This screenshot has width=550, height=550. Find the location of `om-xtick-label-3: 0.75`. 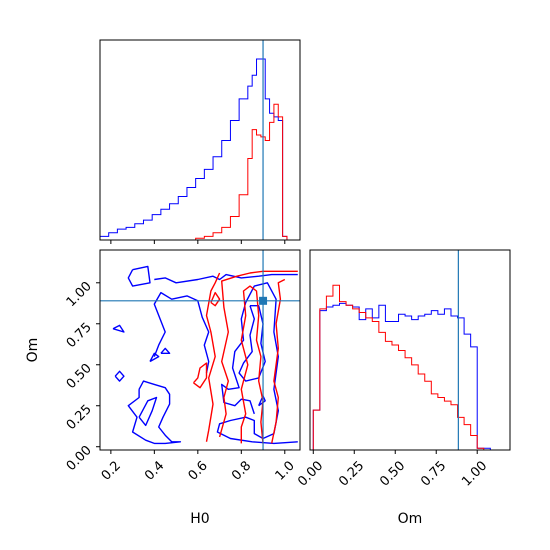

om-xtick-label-3: 0.75 is located at coordinates (433, 473).